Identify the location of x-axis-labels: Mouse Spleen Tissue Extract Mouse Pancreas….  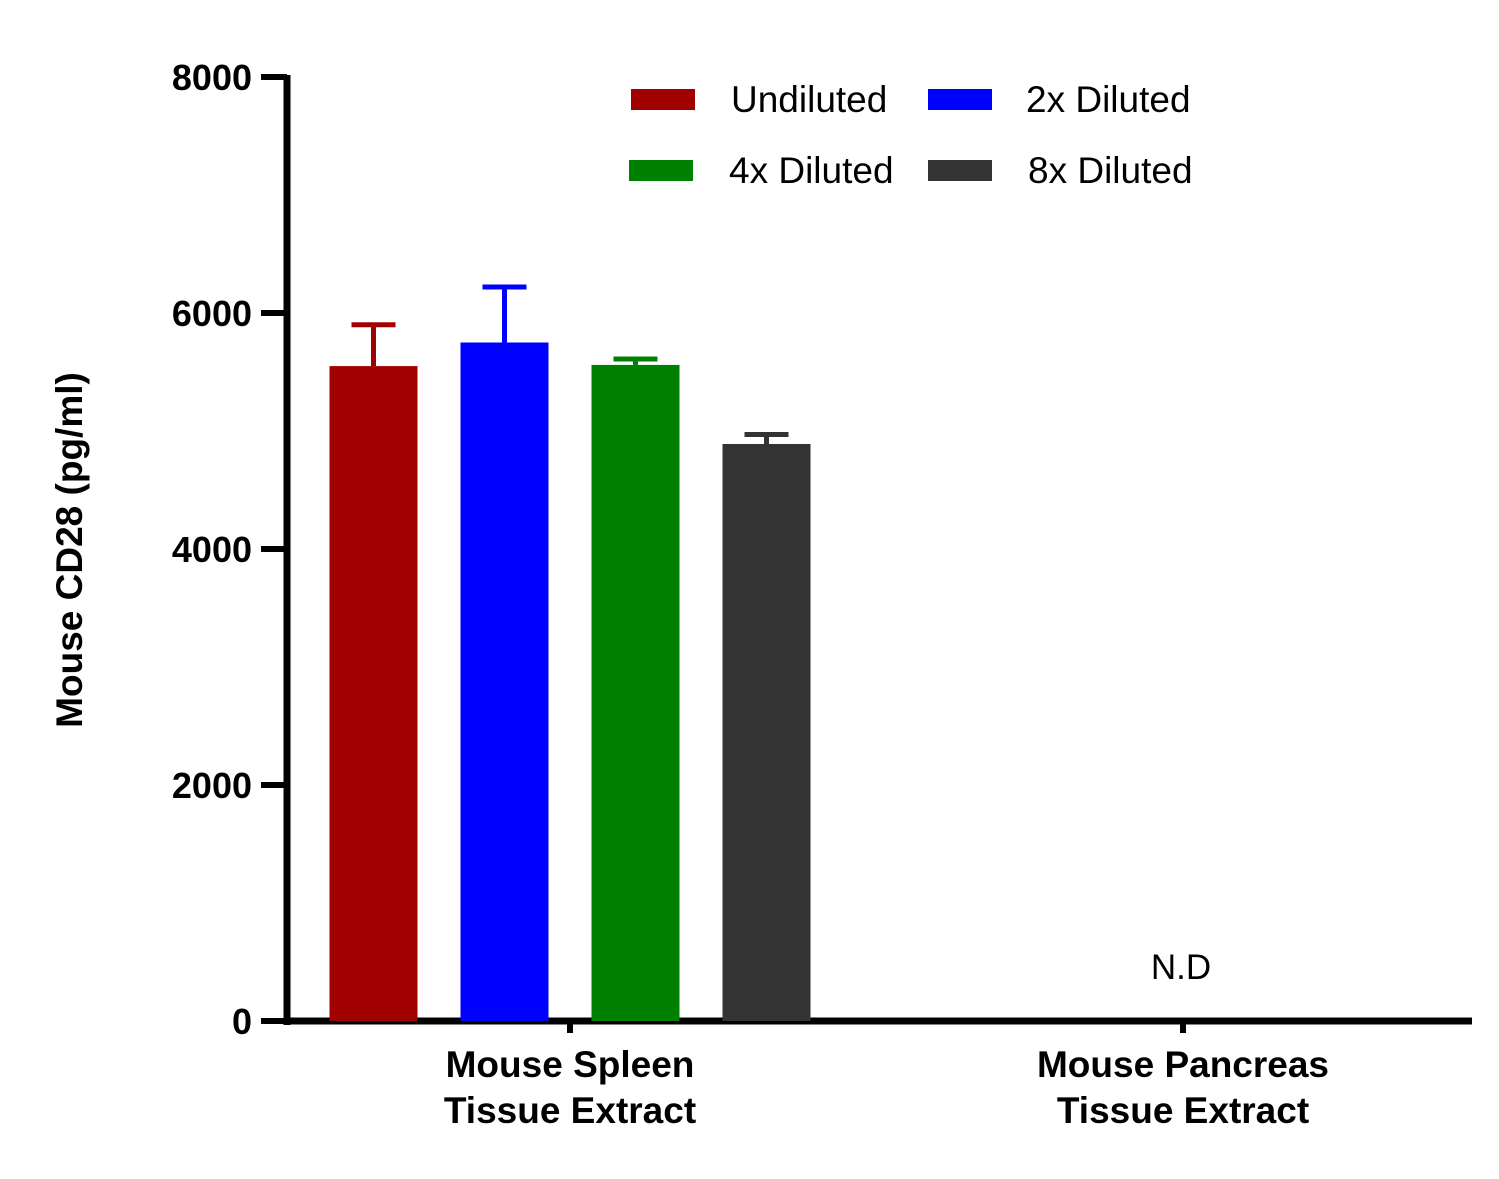
(886, 1087).